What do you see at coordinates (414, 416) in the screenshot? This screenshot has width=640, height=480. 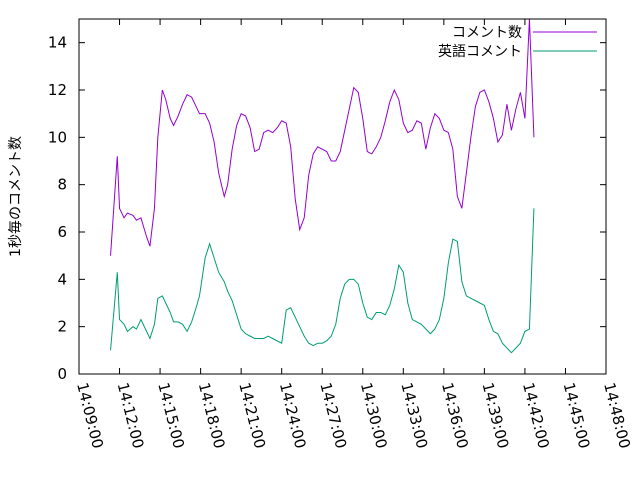 I see `x-tick-label: 14:33:00` at bounding box center [414, 416].